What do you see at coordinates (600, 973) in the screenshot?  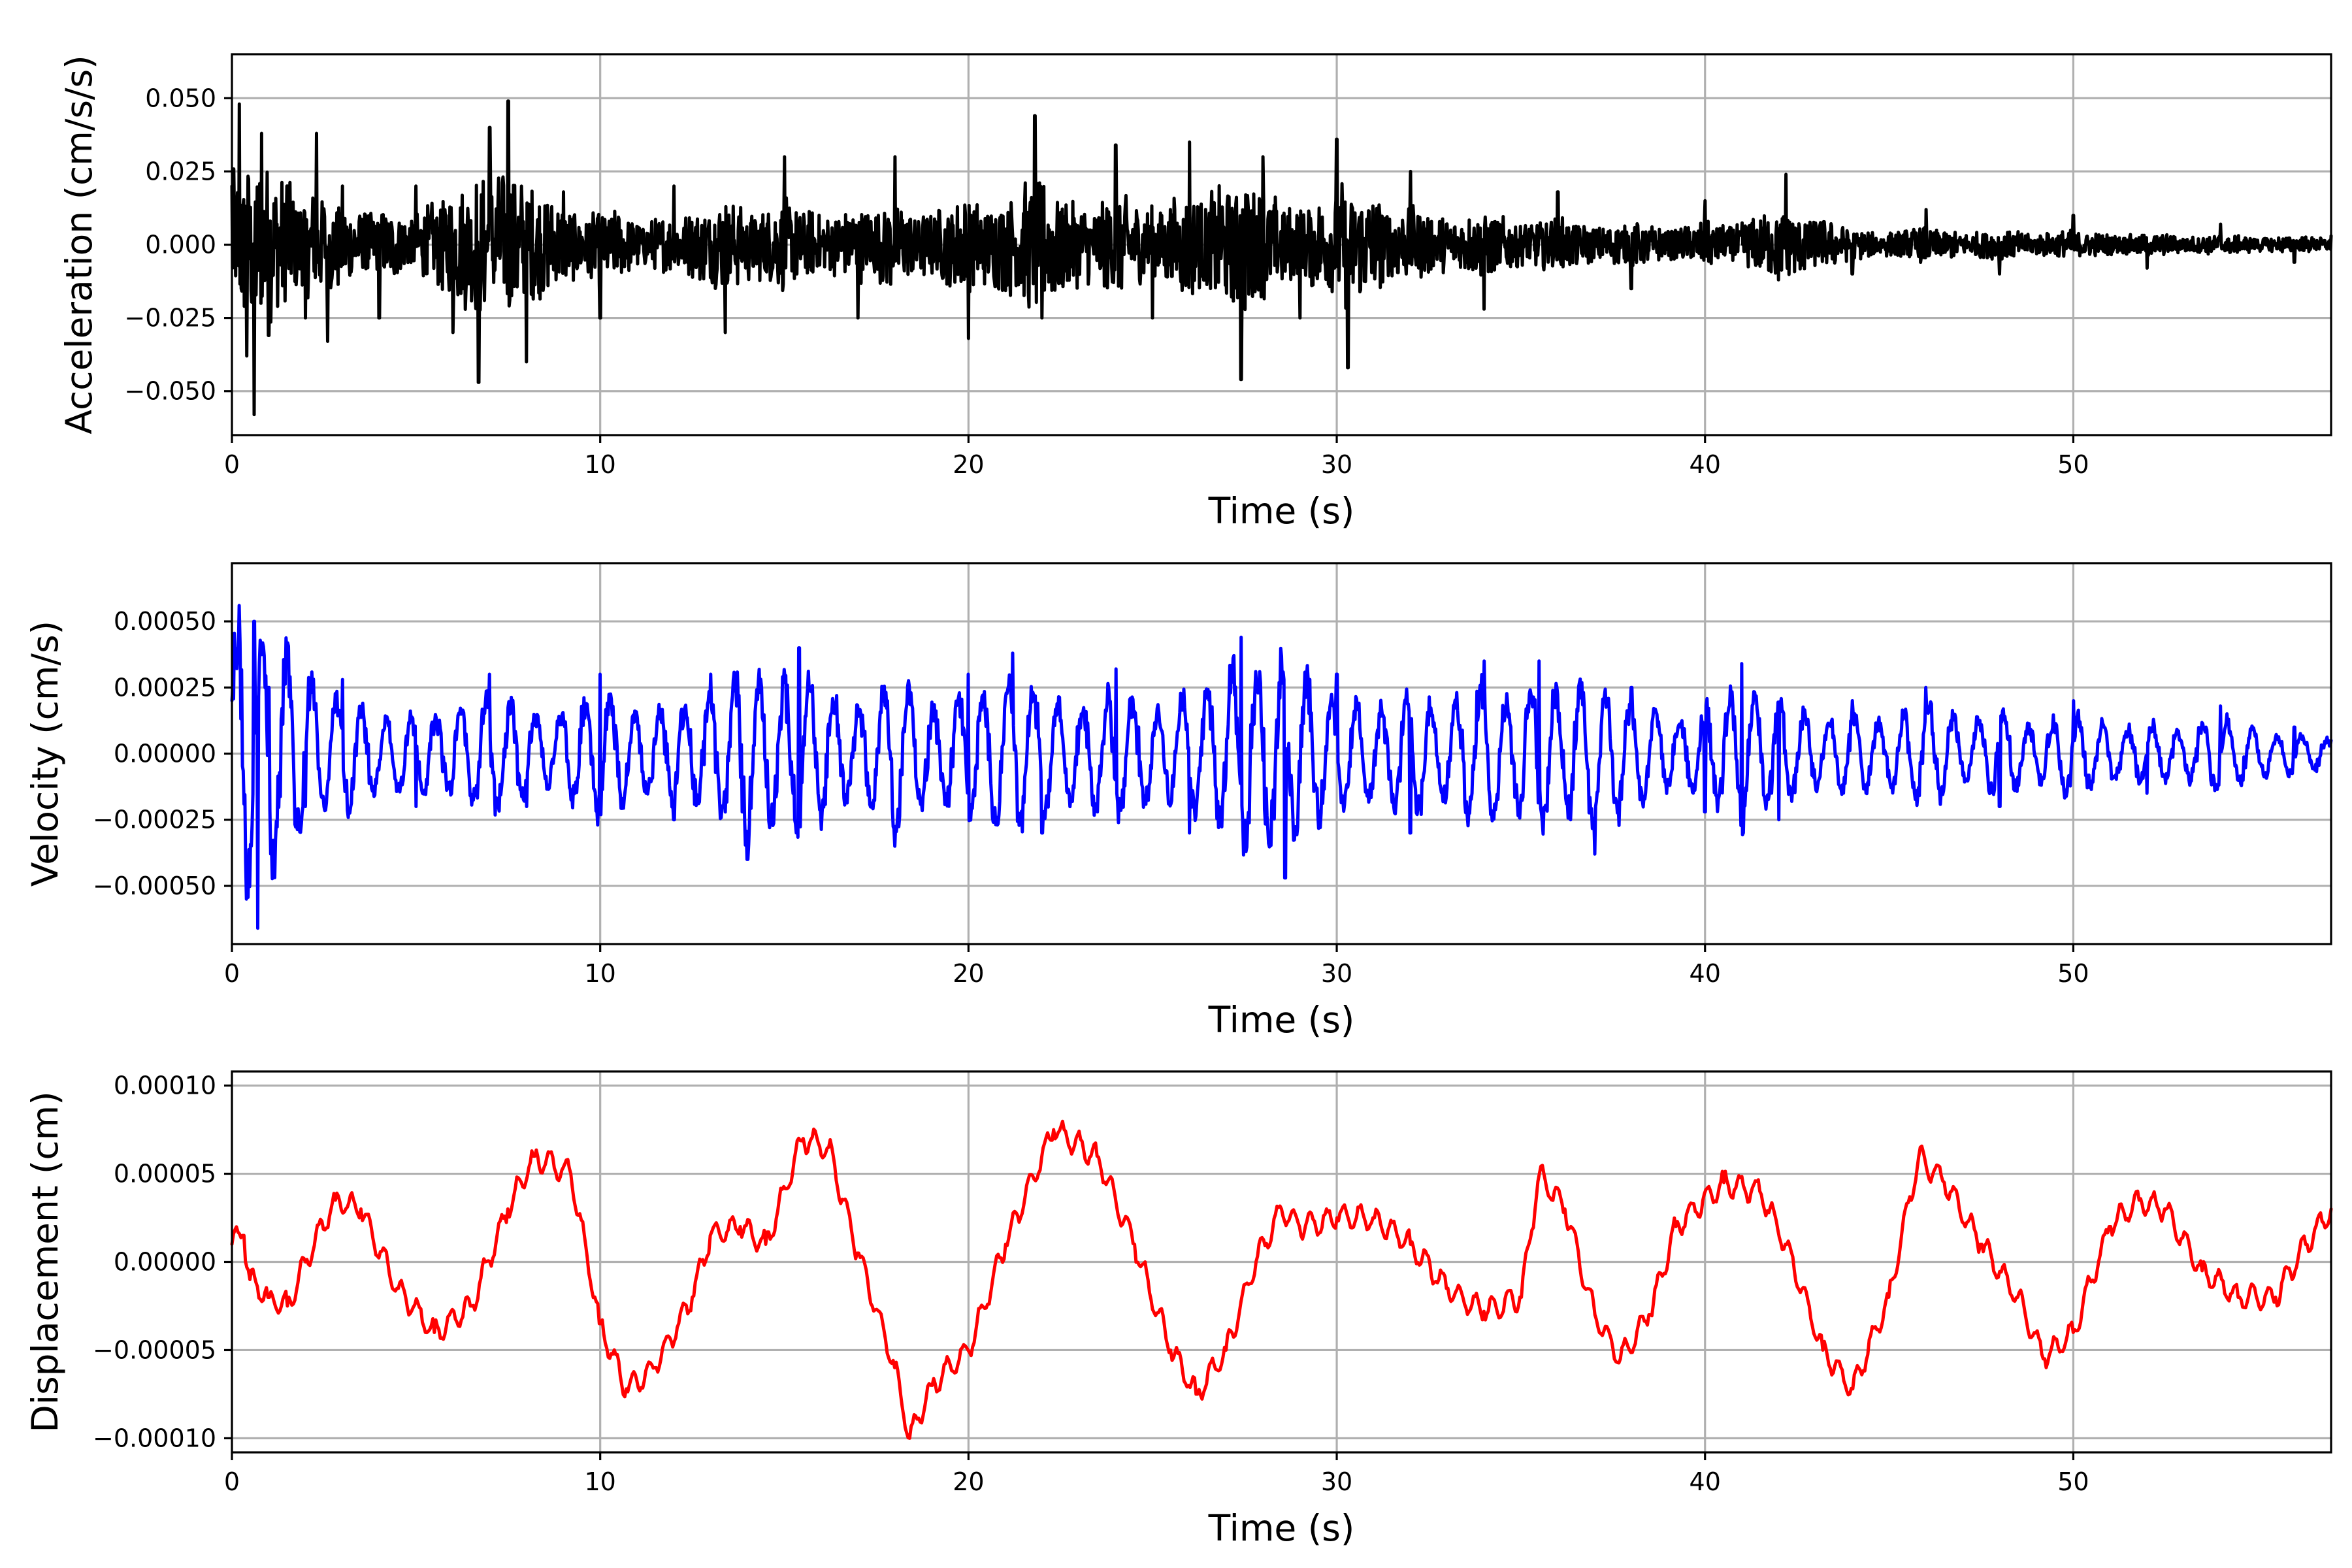 I see `velocity-x-tick-label: 10` at bounding box center [600, 973].